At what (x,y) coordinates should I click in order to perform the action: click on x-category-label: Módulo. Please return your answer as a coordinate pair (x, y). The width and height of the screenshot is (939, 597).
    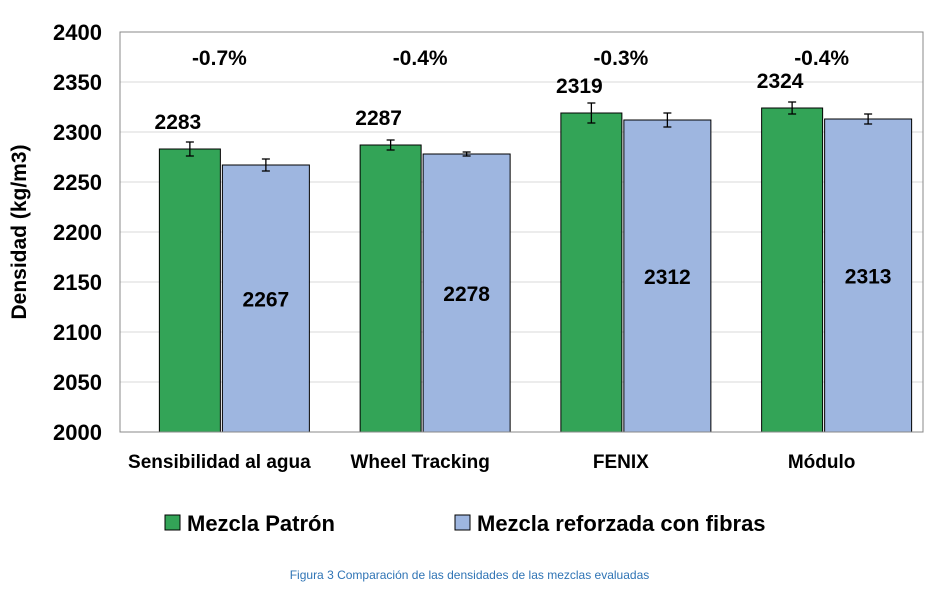
    Looking at the image, I should click on (822, 462).